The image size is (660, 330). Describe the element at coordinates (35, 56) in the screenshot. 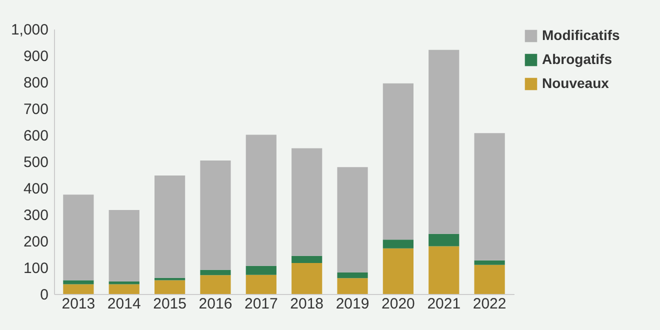

I see `y-tick-label: 900` at that location.